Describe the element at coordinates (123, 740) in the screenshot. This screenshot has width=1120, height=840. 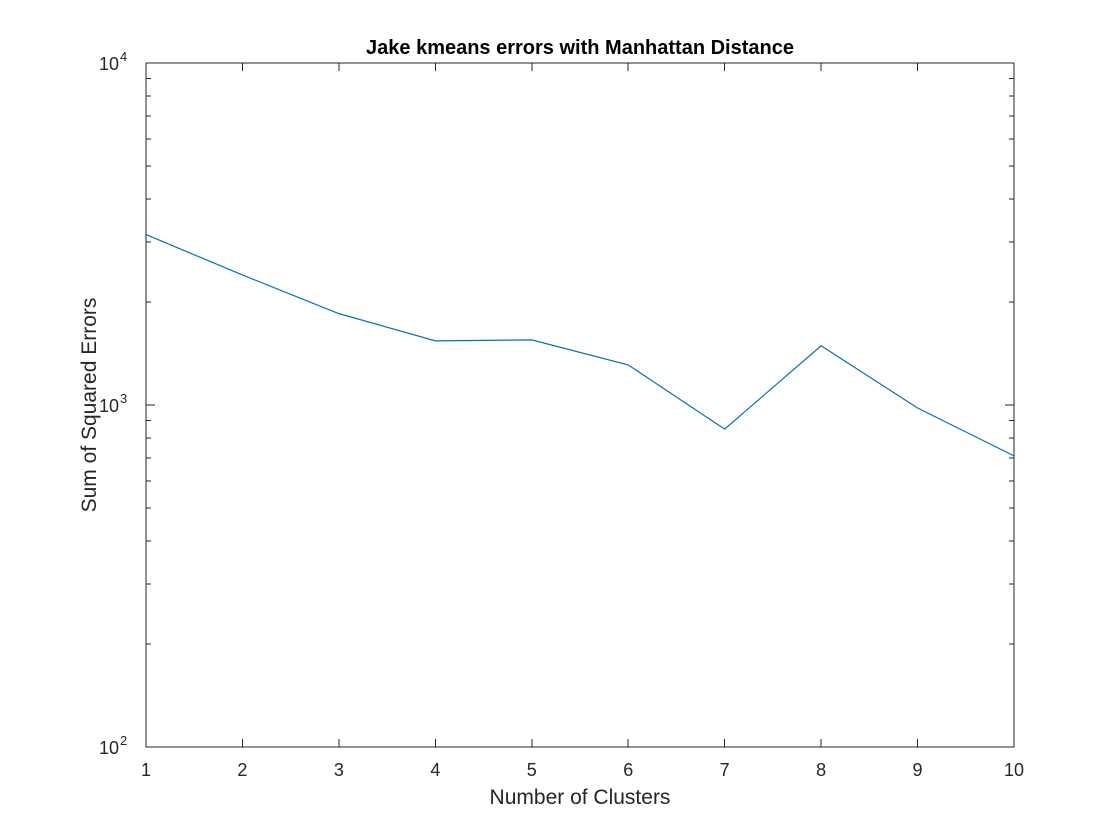
I see `y-tick-label-exponent: 2` at that location.